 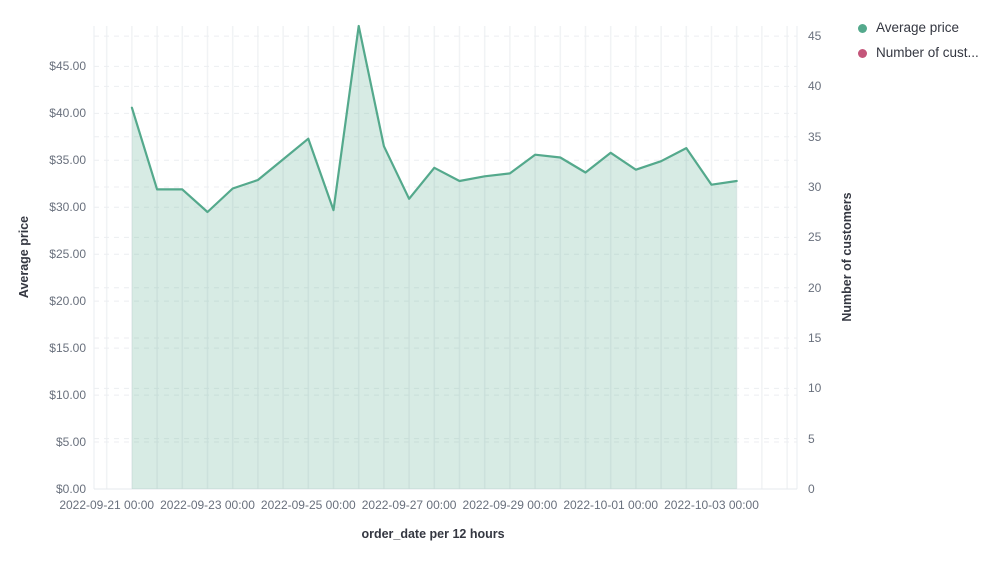 What do you see at coordinates (67, 348) in the screenshot?
I see `left-axis-tick-label: $15.00` at bounding box center [67, 348].